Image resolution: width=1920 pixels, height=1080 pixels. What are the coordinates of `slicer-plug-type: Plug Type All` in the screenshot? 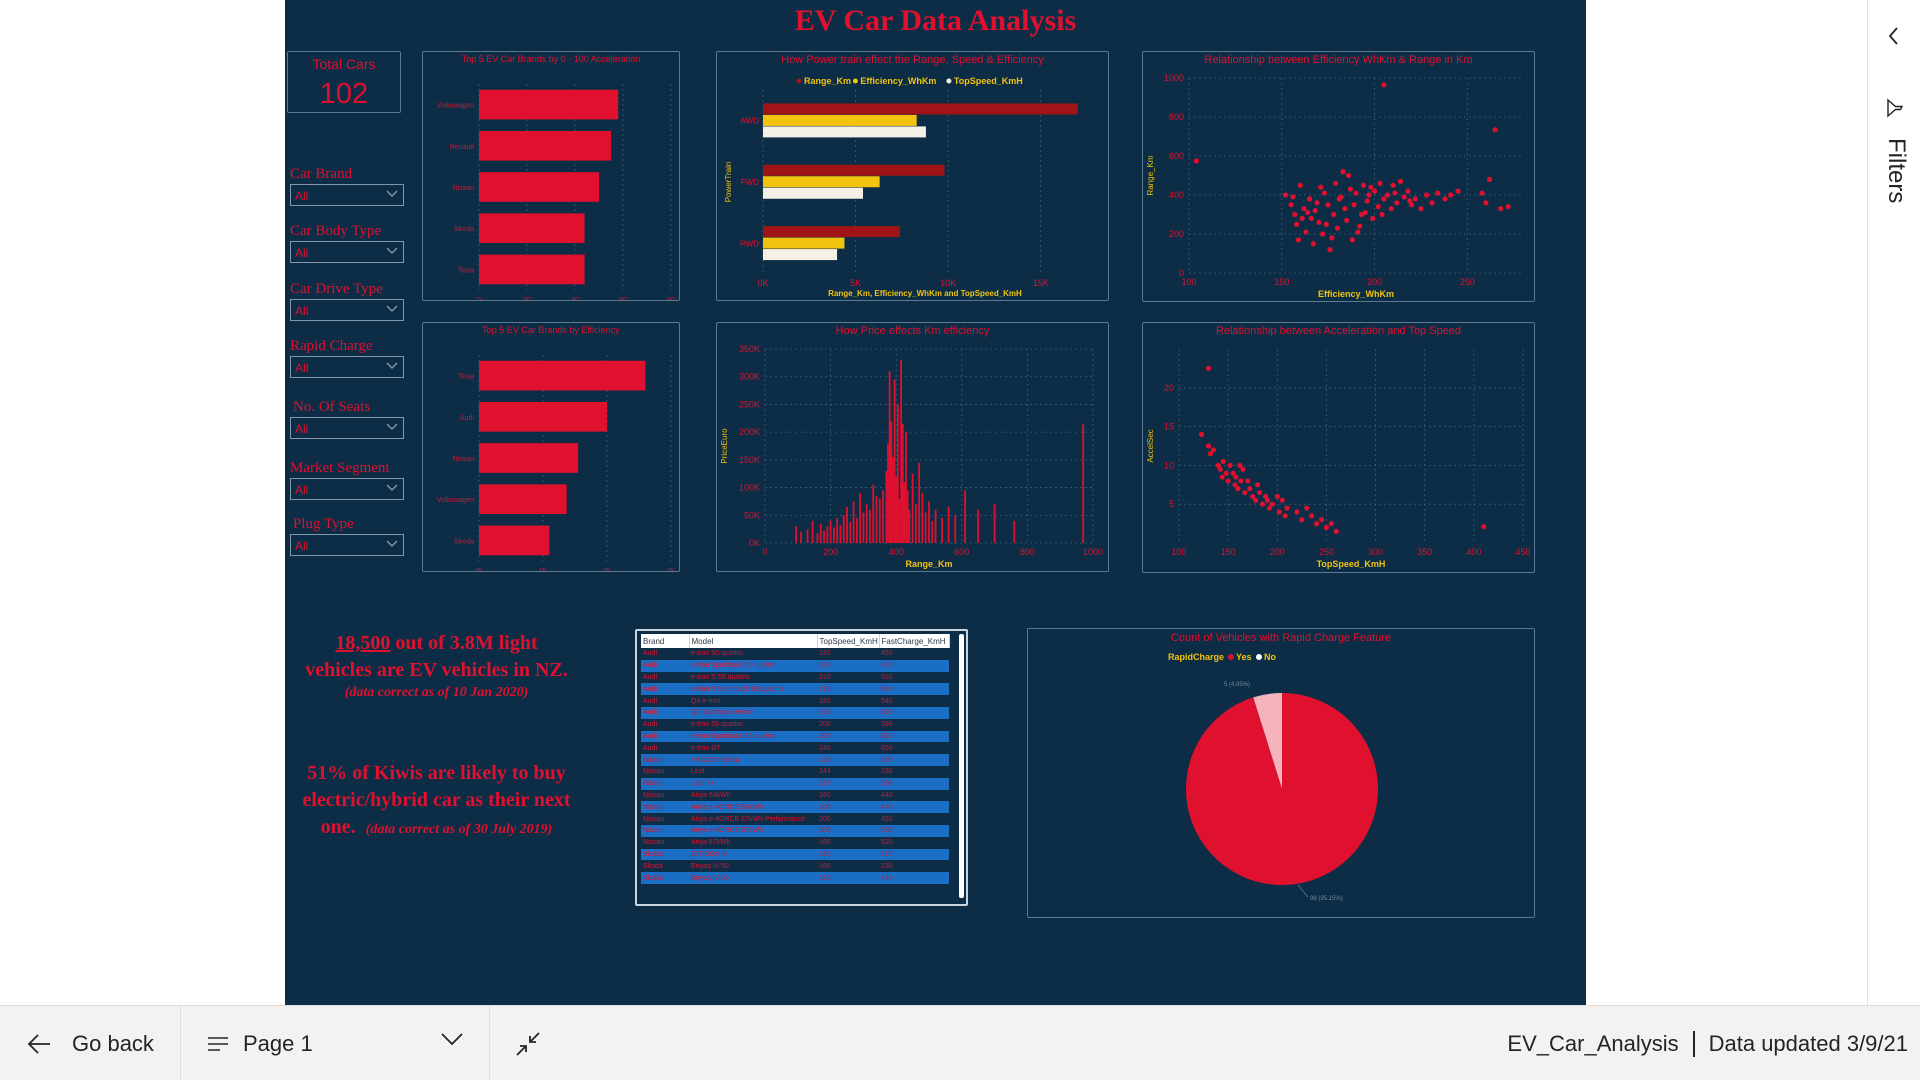 It's located at (347, 536).